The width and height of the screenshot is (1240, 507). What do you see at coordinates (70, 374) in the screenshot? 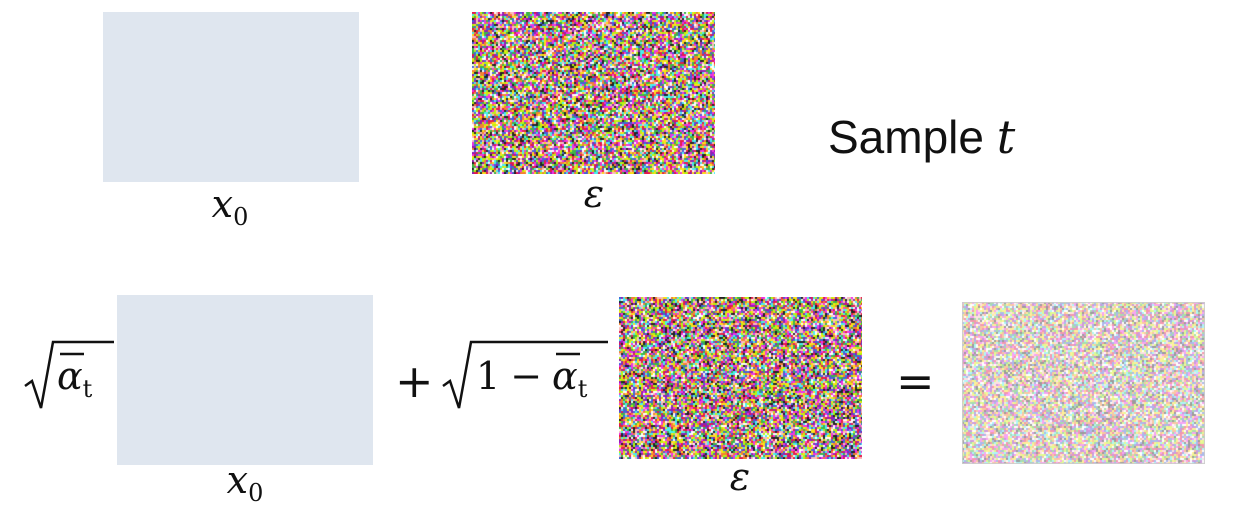
I see `sqrt-alpha-bar-coefficient: αt` at bounding box center [70, 374].